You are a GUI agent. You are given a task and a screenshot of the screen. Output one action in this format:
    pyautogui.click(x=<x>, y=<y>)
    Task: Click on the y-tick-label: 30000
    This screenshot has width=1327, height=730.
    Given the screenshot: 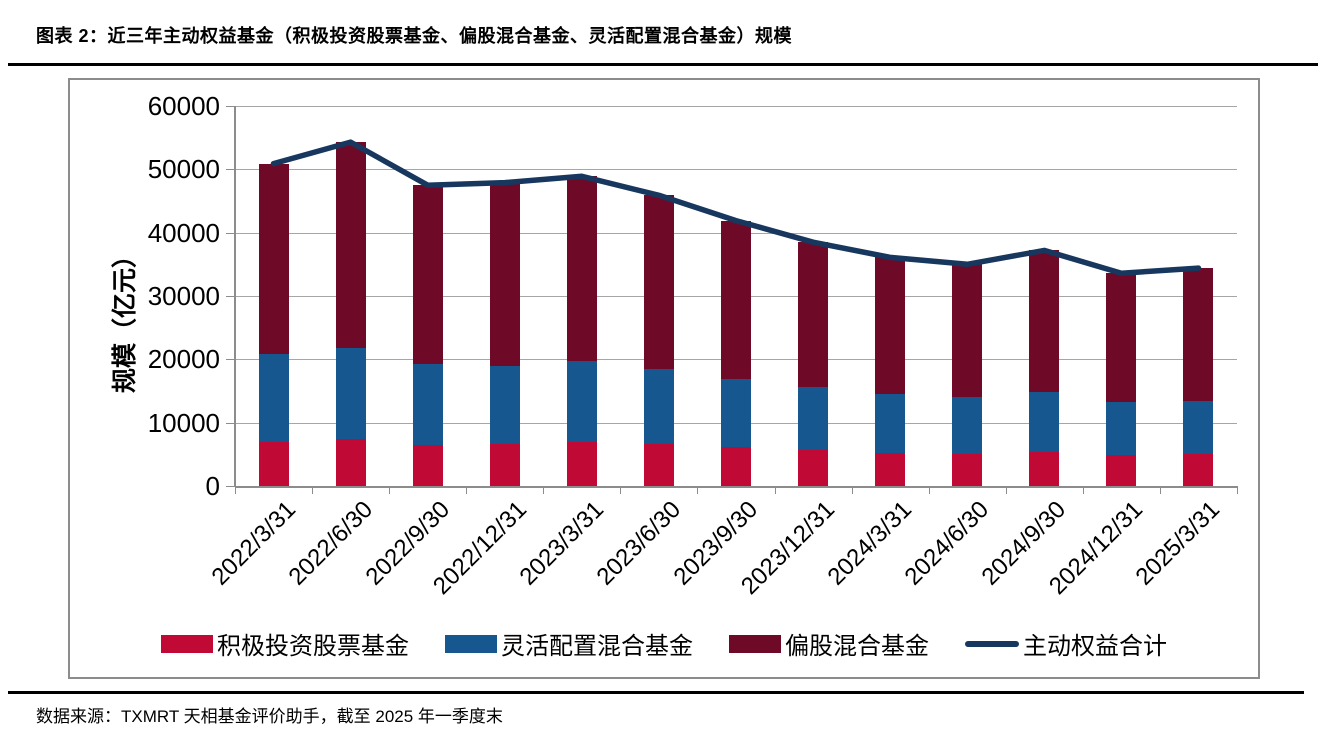 What is the action you would take?
    pyautogui.click(x=183, y=296)
    